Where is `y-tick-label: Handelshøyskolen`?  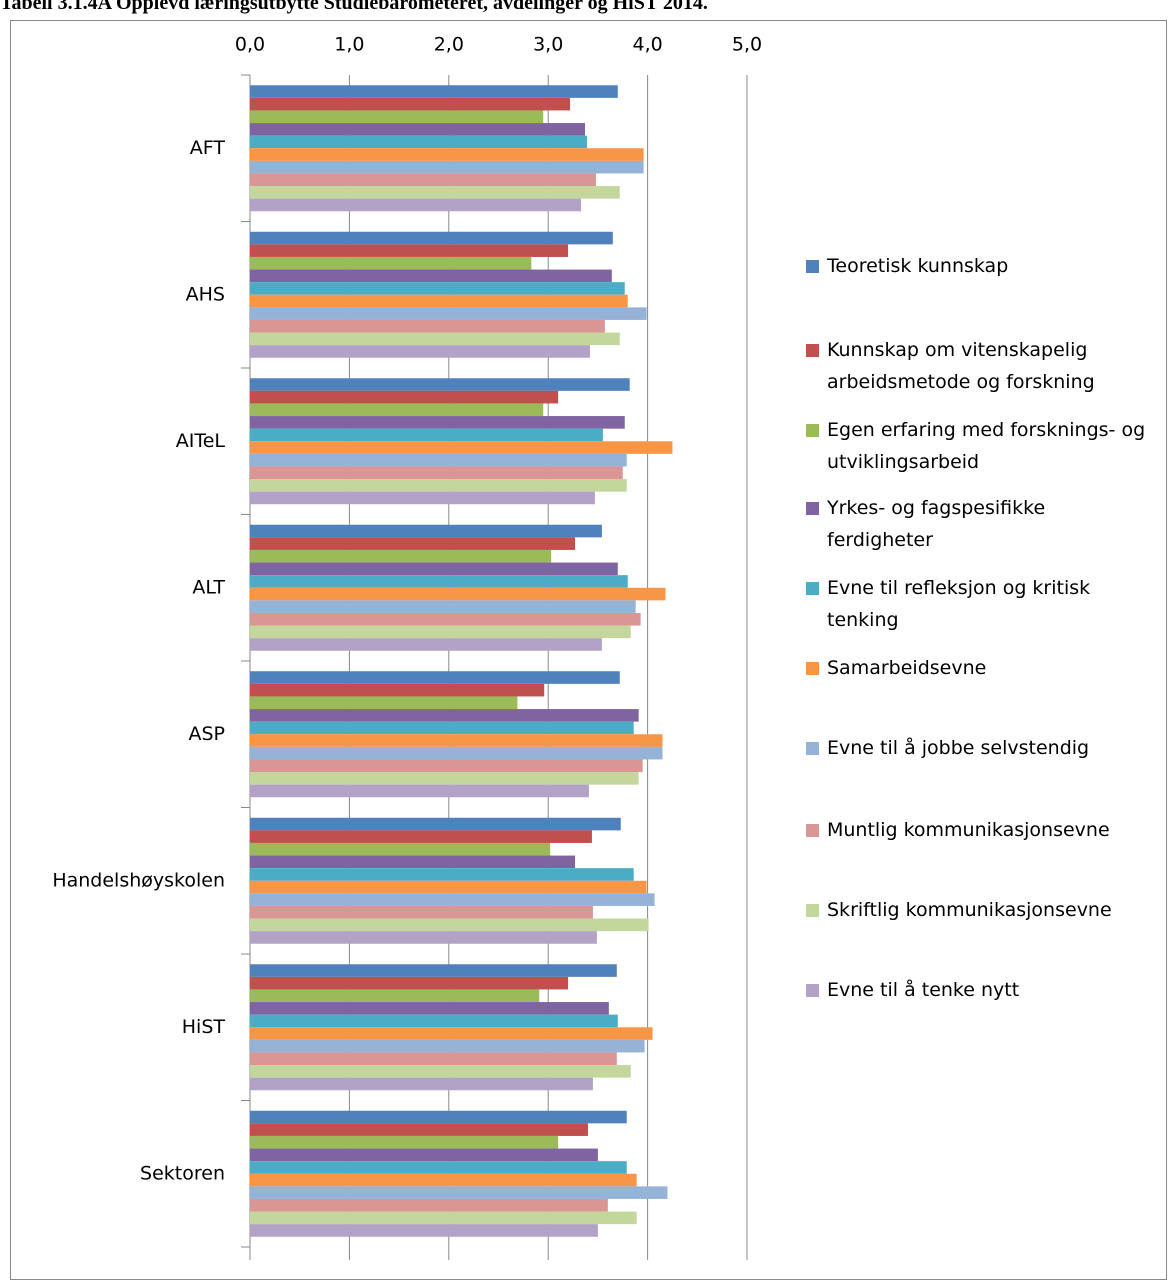
y-tick-label: Handelshøyskolen is located at coordinates (138, 880).